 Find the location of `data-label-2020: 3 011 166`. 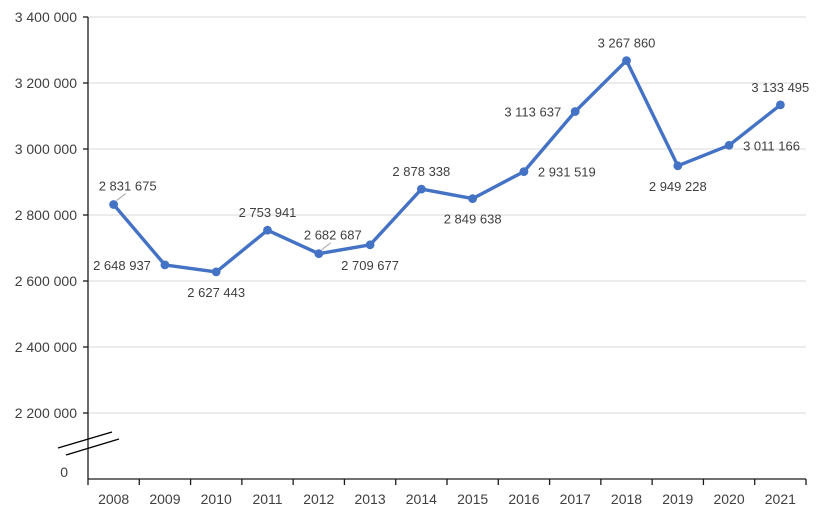

data-label-2020: 3 011 166 is located at coordinates (771, 145).